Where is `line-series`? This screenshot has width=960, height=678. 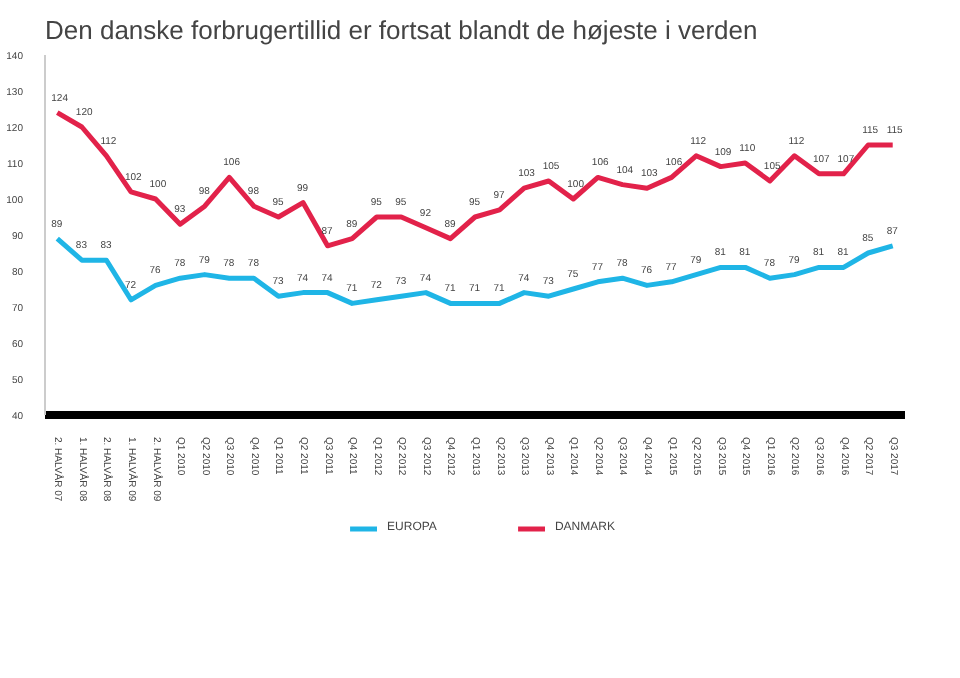 line-series is located at coordinates (475, 271).